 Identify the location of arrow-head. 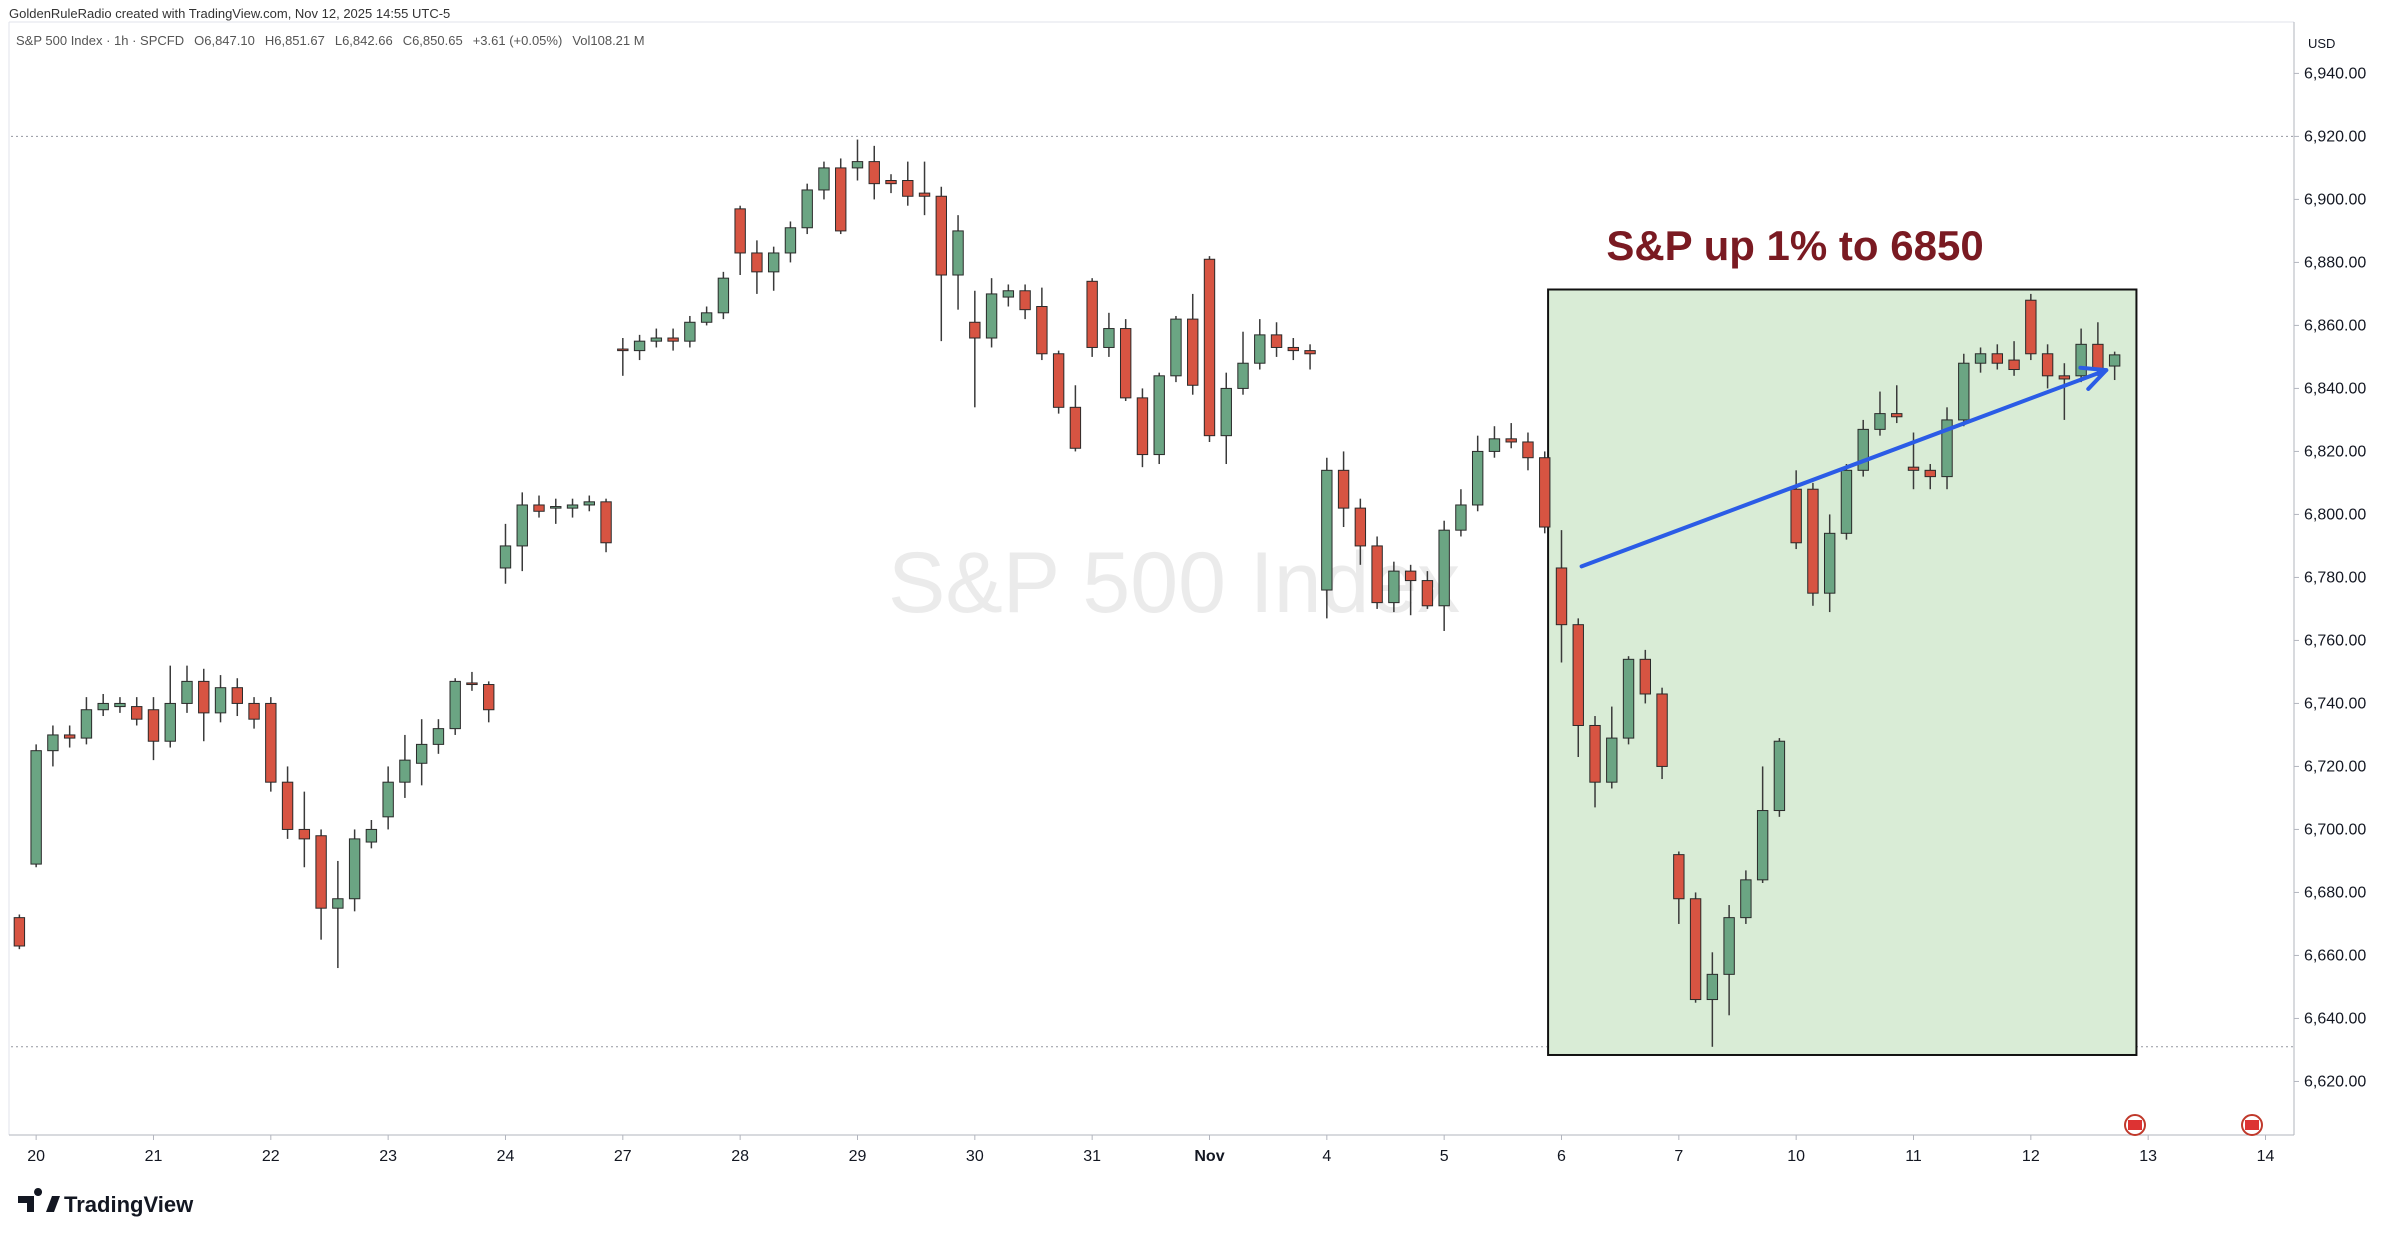
(2093, 378).